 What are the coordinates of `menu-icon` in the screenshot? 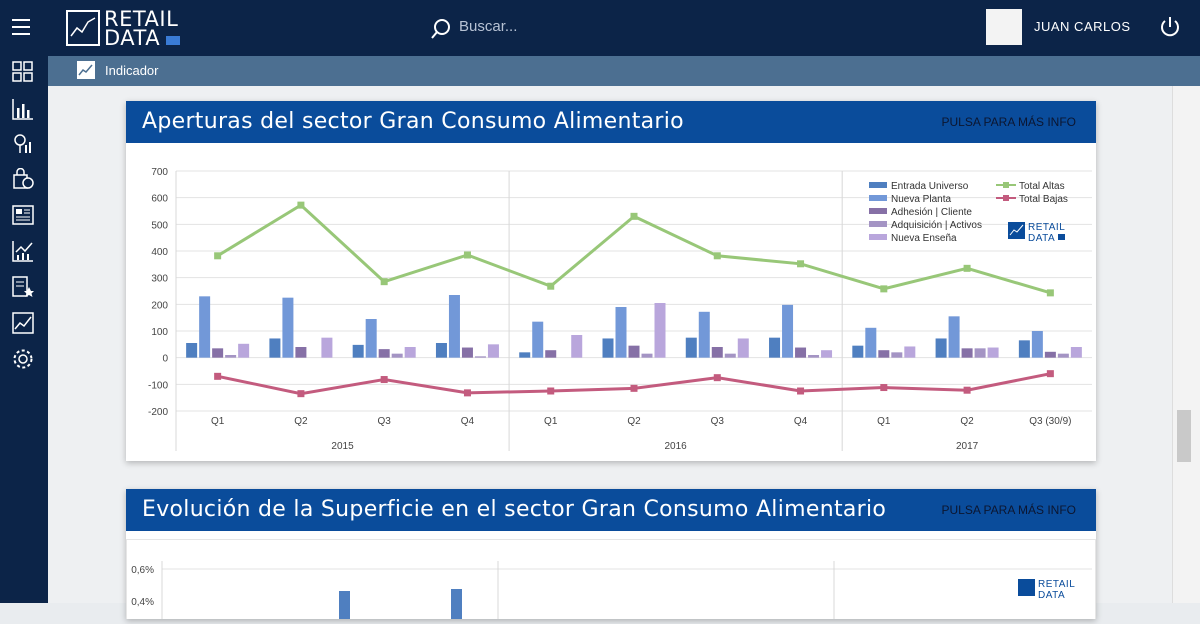 It's located at (21, 27).